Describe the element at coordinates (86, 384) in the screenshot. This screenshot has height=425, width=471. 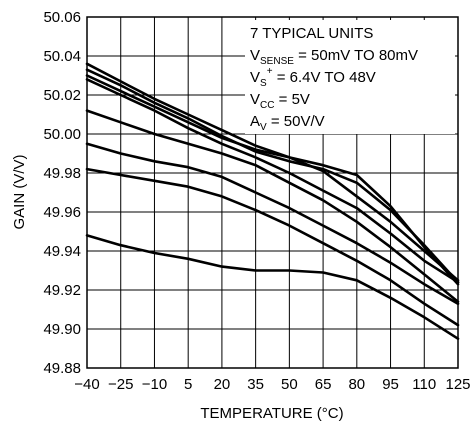
I see `x-tick-label: −40` at that location.